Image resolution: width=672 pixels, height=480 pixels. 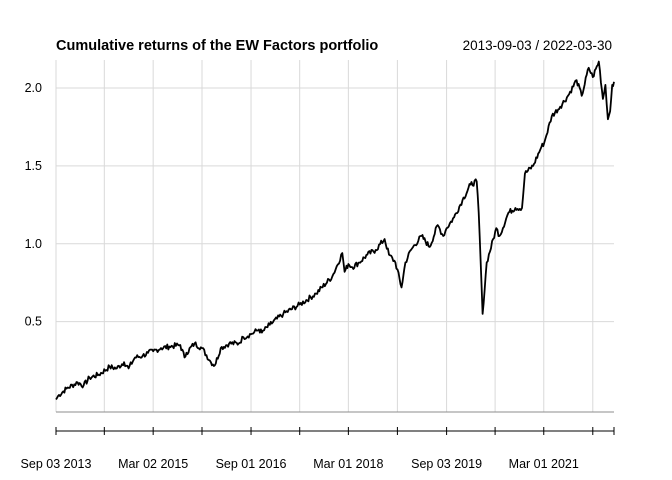 What do you see at coordinates (251, 464) in the screenshot?
I see `x-tick-label: Sep 01 2016` at bounding box center [251, 464].